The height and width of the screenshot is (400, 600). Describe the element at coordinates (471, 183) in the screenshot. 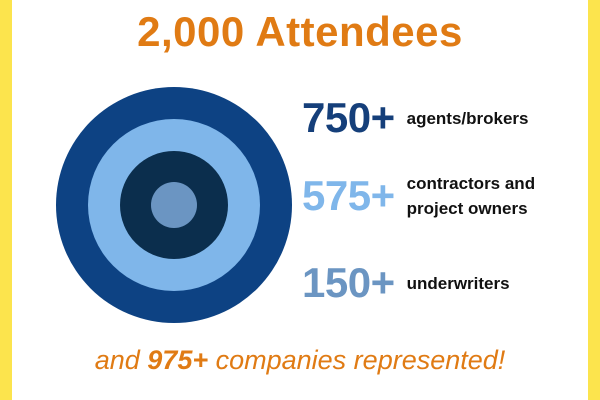

I see `stat-label-line: contractors and` at that location.